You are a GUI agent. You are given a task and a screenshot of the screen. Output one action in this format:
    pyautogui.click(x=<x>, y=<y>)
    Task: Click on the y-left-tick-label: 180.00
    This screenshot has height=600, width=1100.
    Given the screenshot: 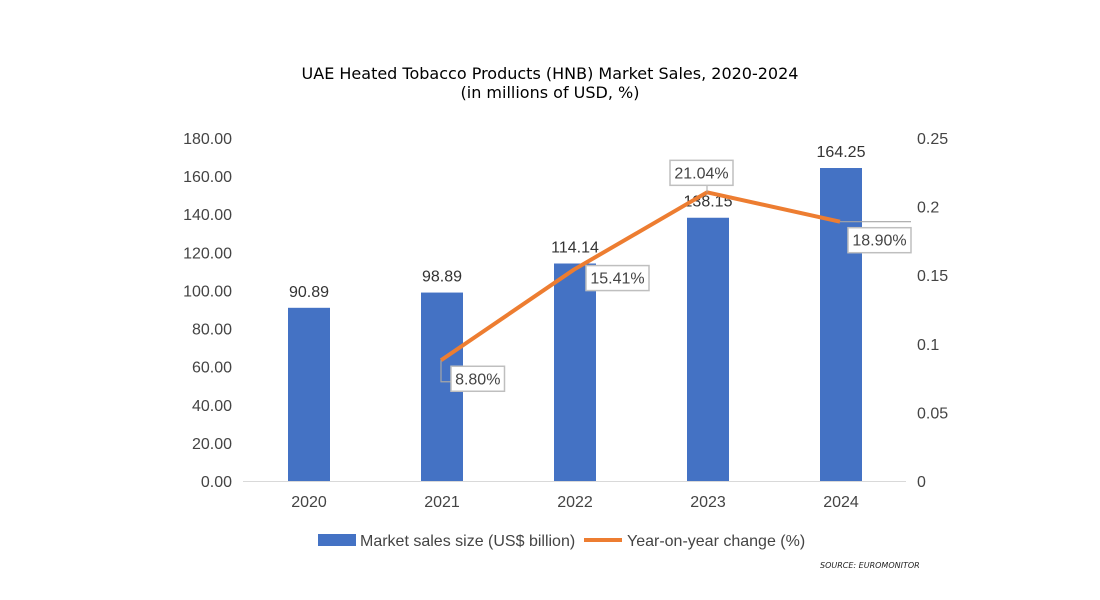 What is the action you would take?
    pyautogui.click(x=207, y=139)
    